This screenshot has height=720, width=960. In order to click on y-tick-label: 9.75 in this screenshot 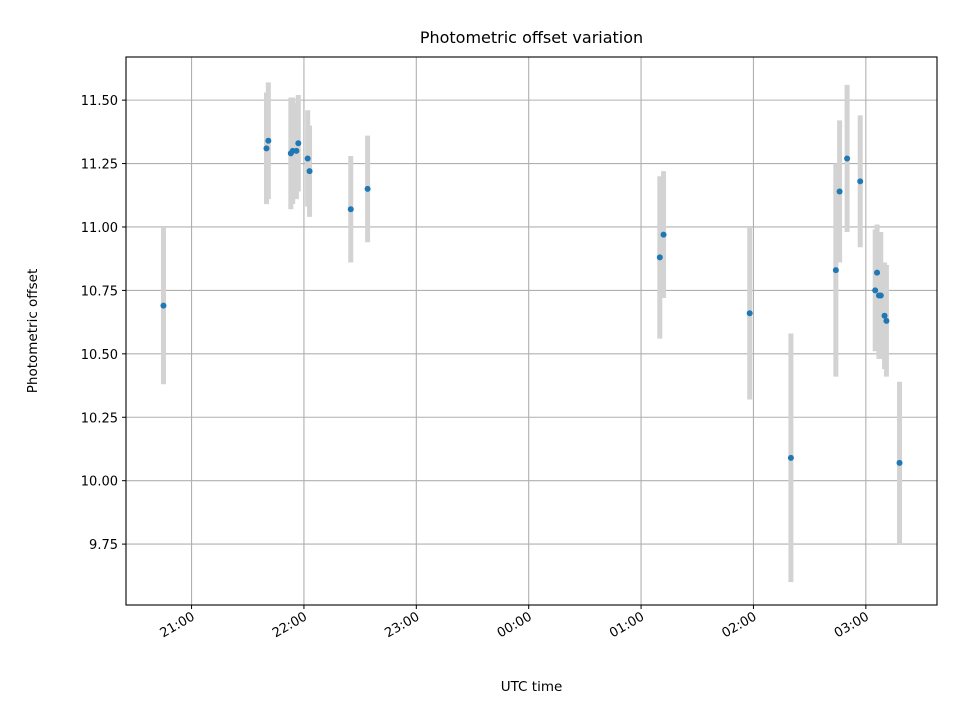, I will do `click(103, 545)`.